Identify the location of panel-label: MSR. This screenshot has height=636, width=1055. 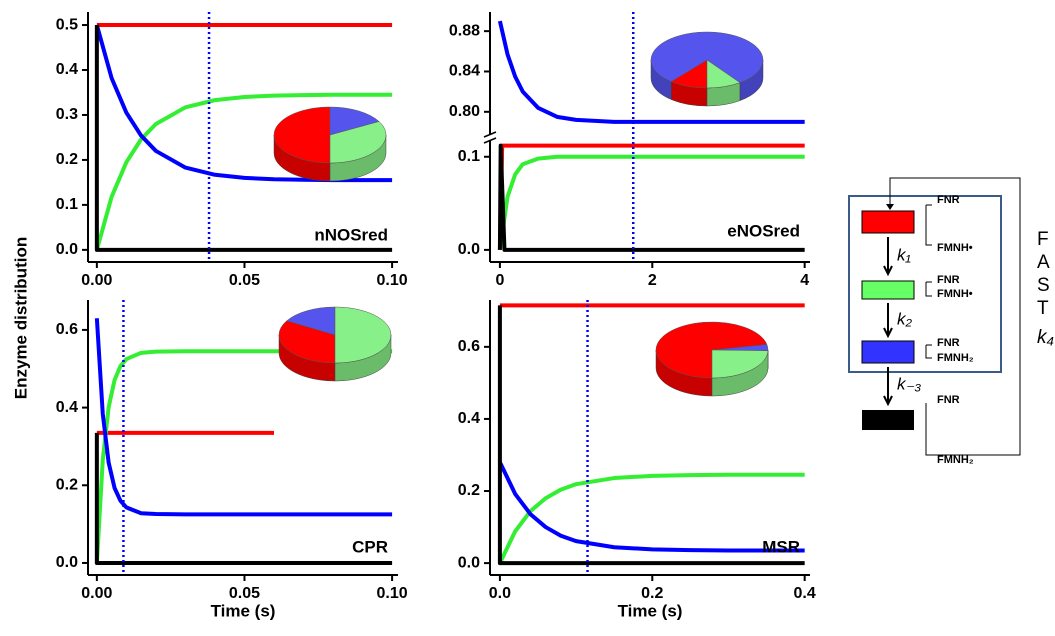
(781, 546).